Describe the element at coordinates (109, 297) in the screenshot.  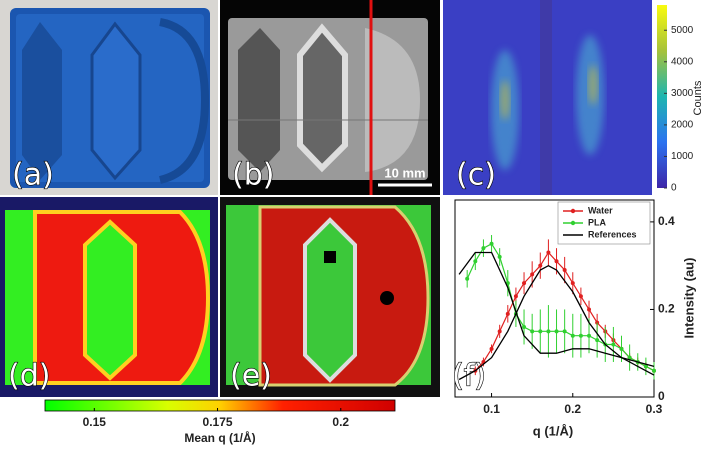
I see `q-map-panel` at that location.